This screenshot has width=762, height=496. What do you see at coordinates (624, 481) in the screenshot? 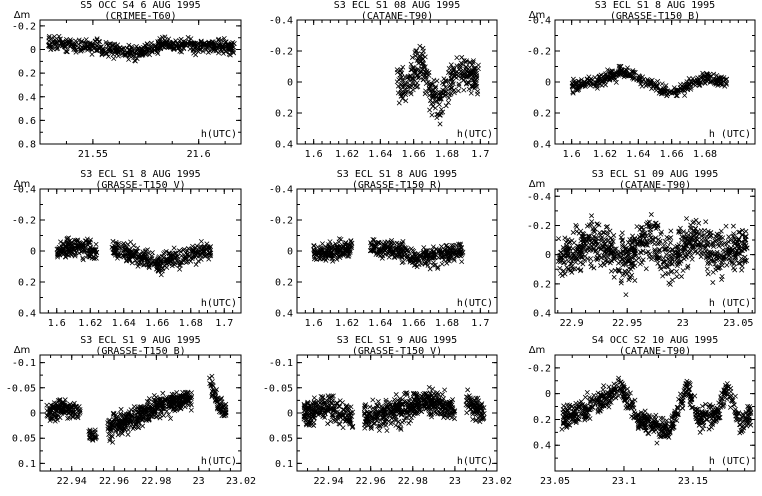
I see `x-tick-label: 23.1` at bounding box center [624, 481].